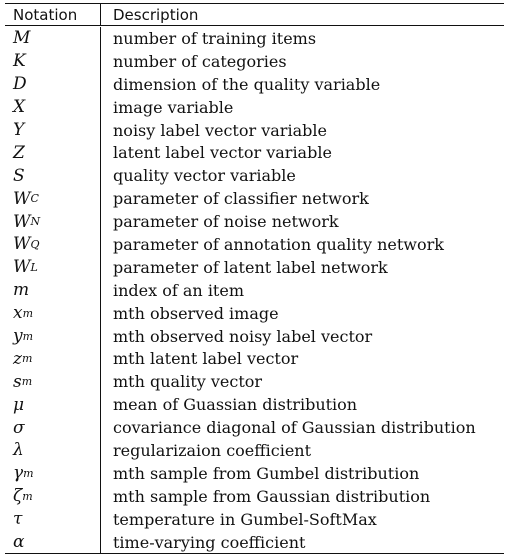 Image resolution: width=510 pixels, height=557 pixels. Describe the element at coordinates (19, 130) in the screenshot. I see `notation-symbol: Y` at that location.